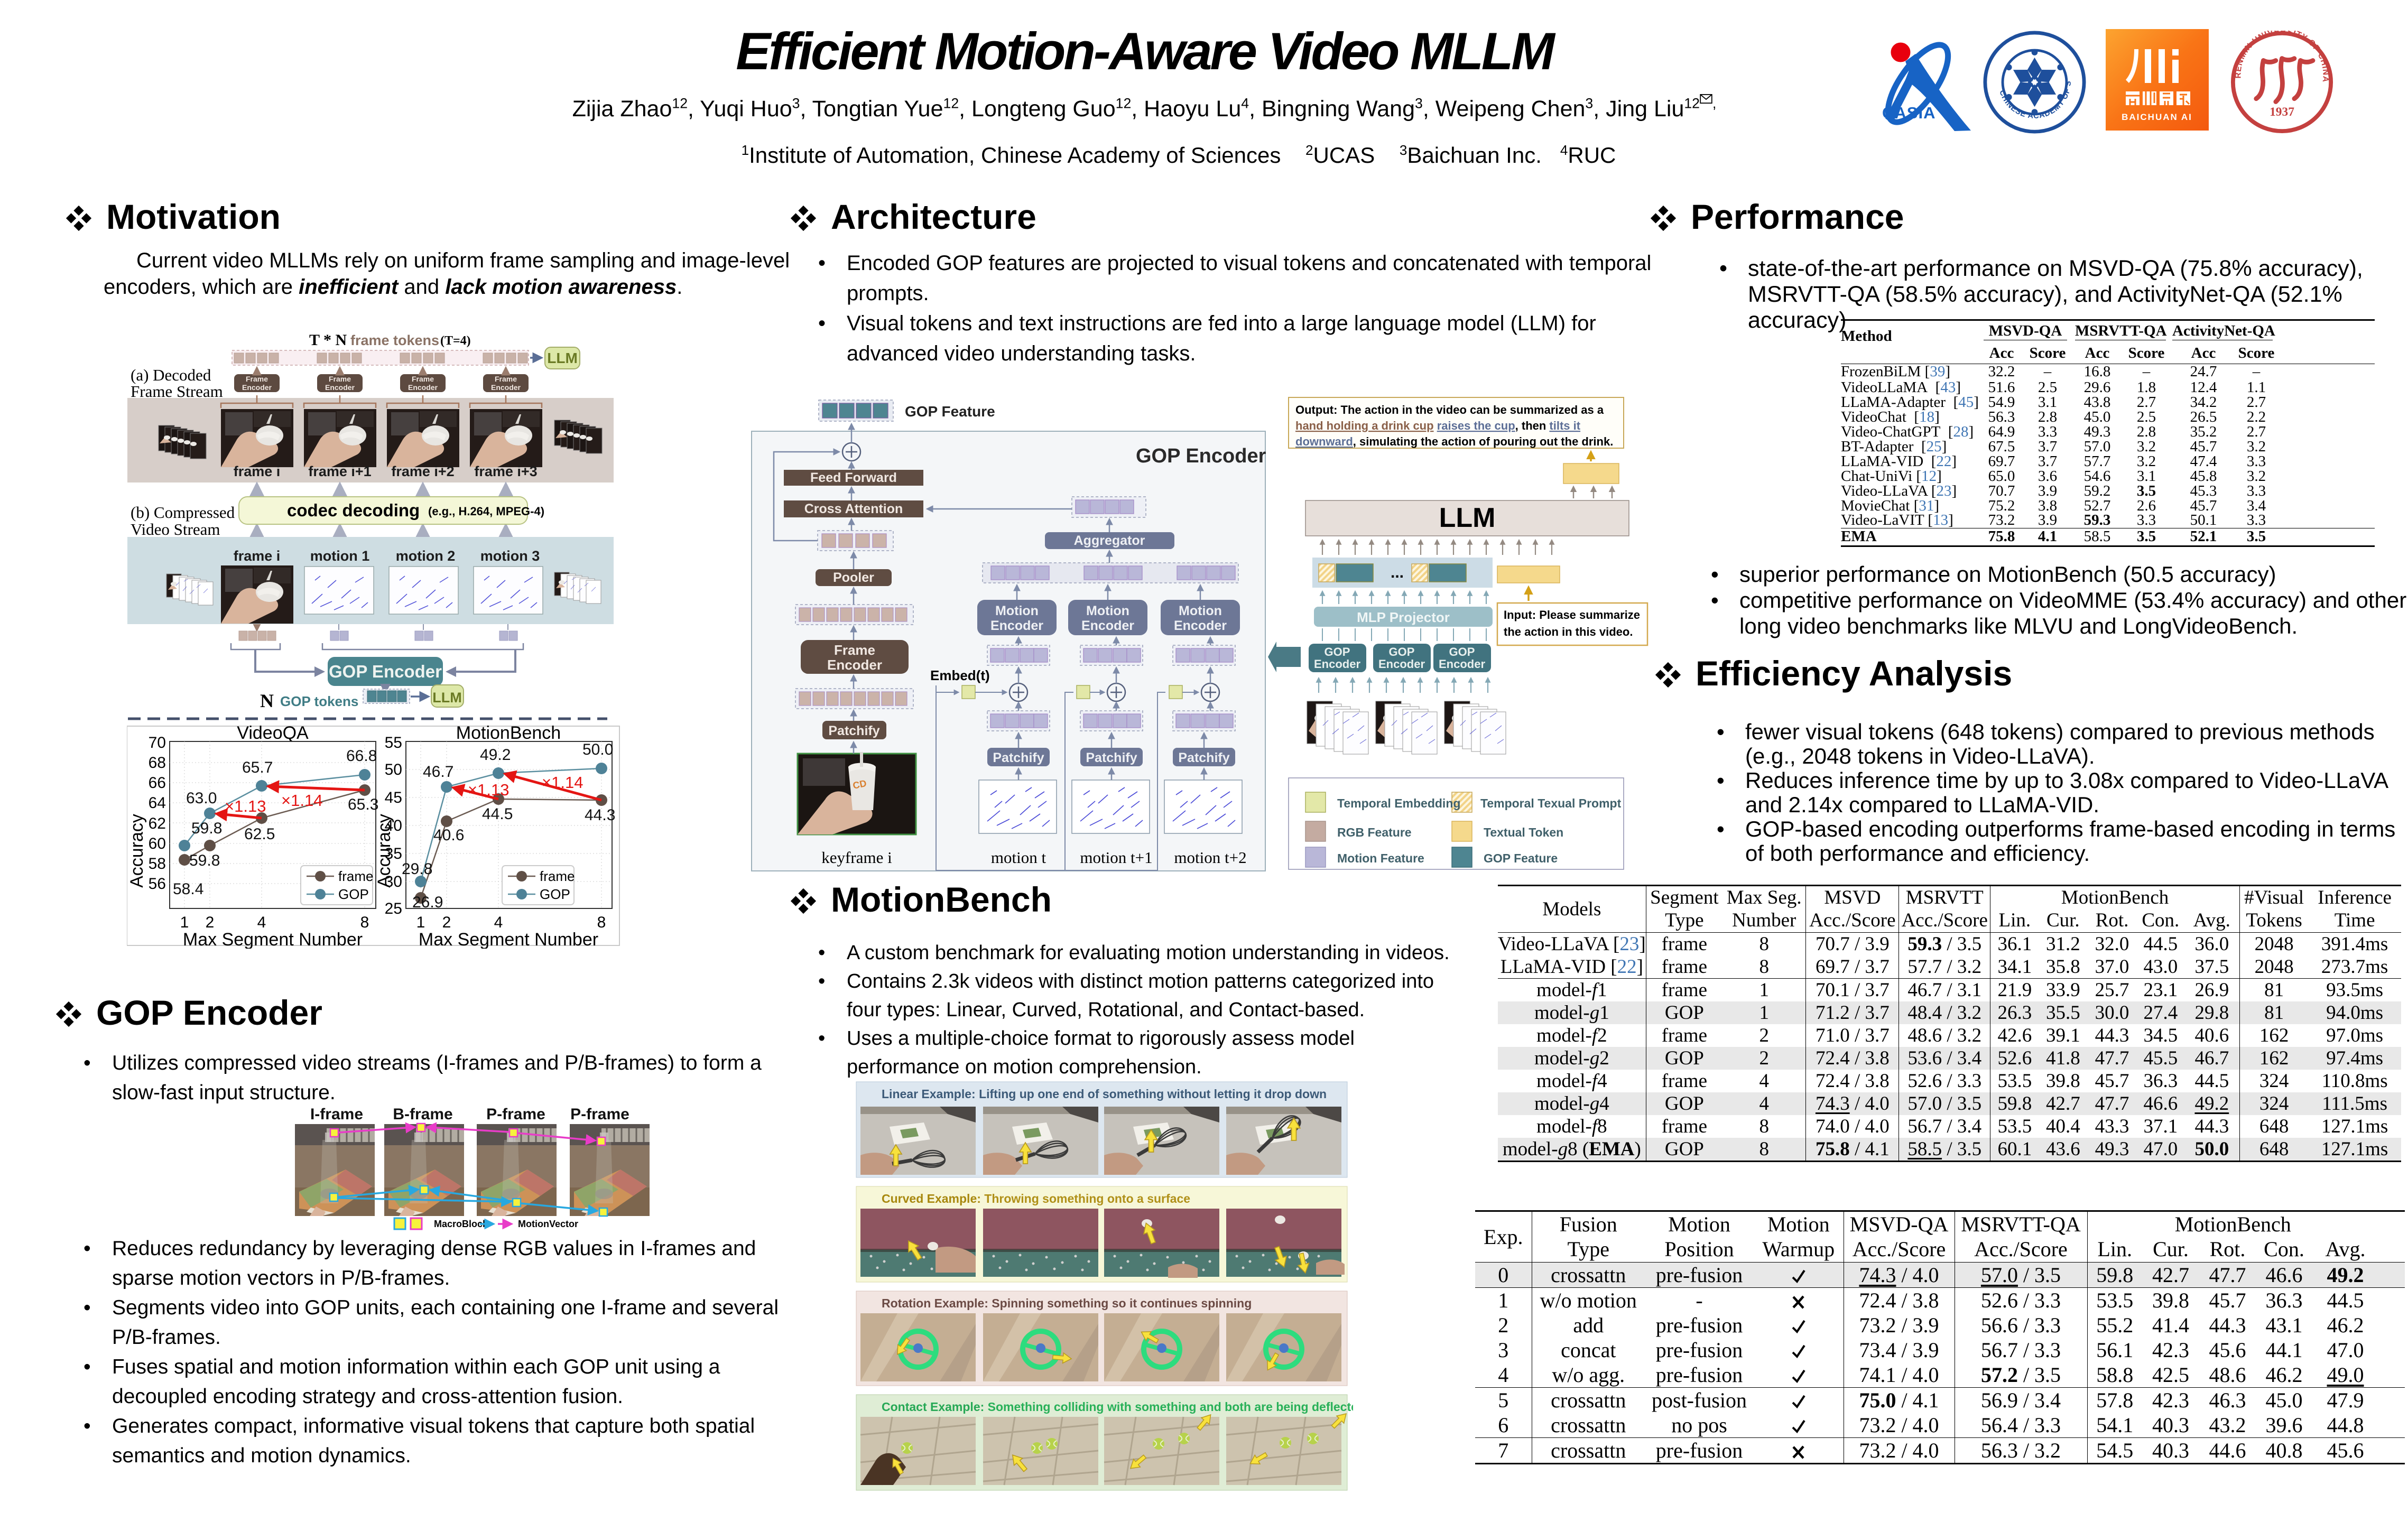 The image size is (2408, 1522). I want to click on svg-text: MLP Projector, so click(1403, 617).